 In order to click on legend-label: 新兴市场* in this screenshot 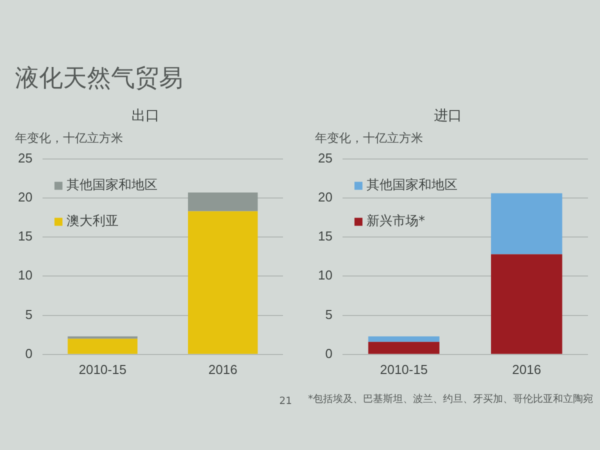, I will do `click(396, 222)`.